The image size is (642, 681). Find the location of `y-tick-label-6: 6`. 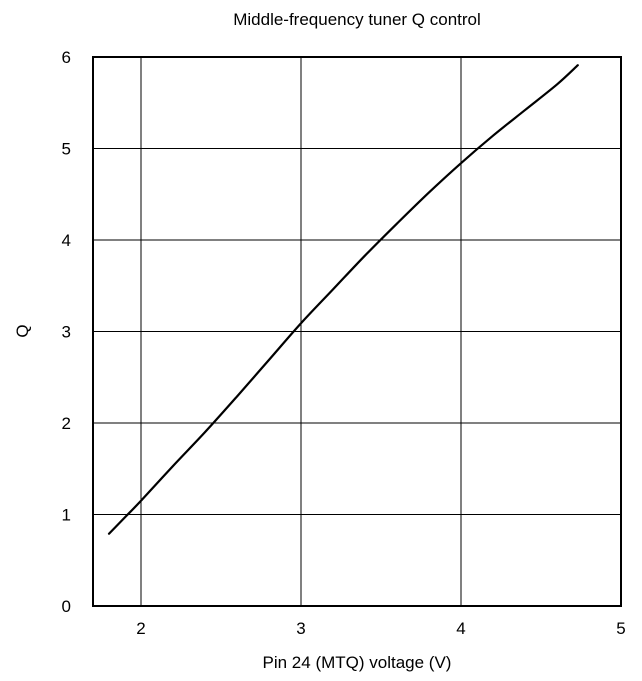

y-tick-label-6: 6 is located at coordinates (66, 57).